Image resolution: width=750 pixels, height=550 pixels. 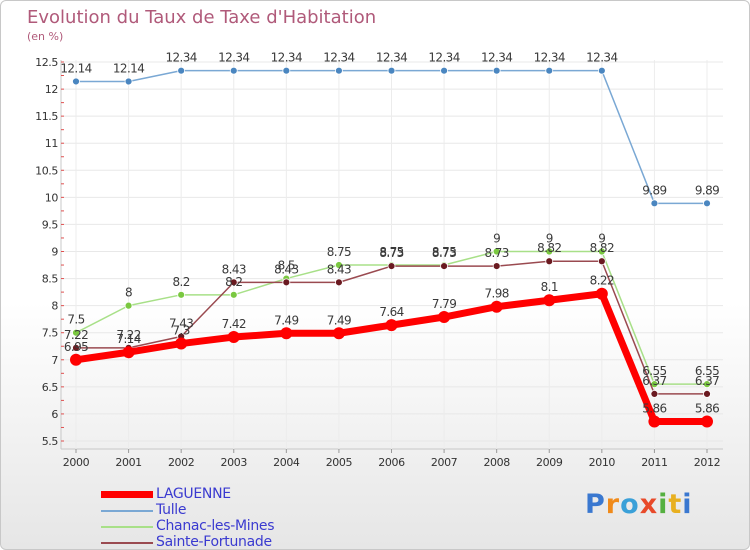 I want to click on x-tick-label: 2003, so click(x=234, y=462).